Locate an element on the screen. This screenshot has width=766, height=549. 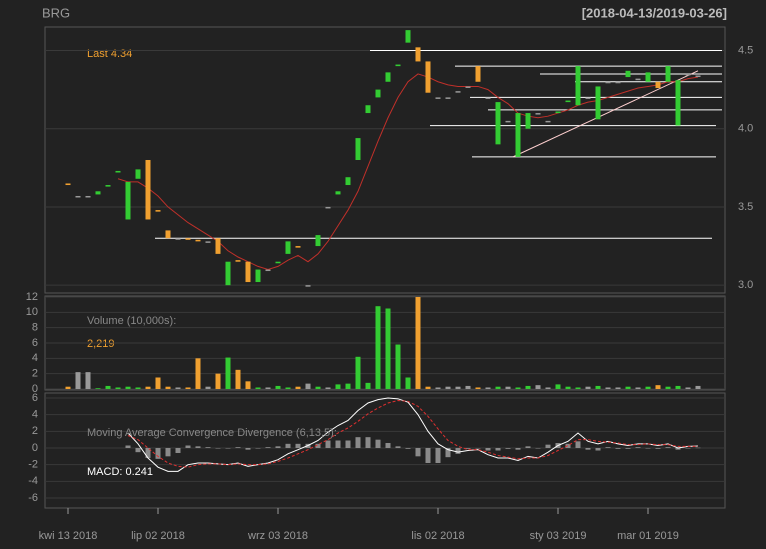
x-tick-label: sty 03 2019 is located at coordinates (558, 536).